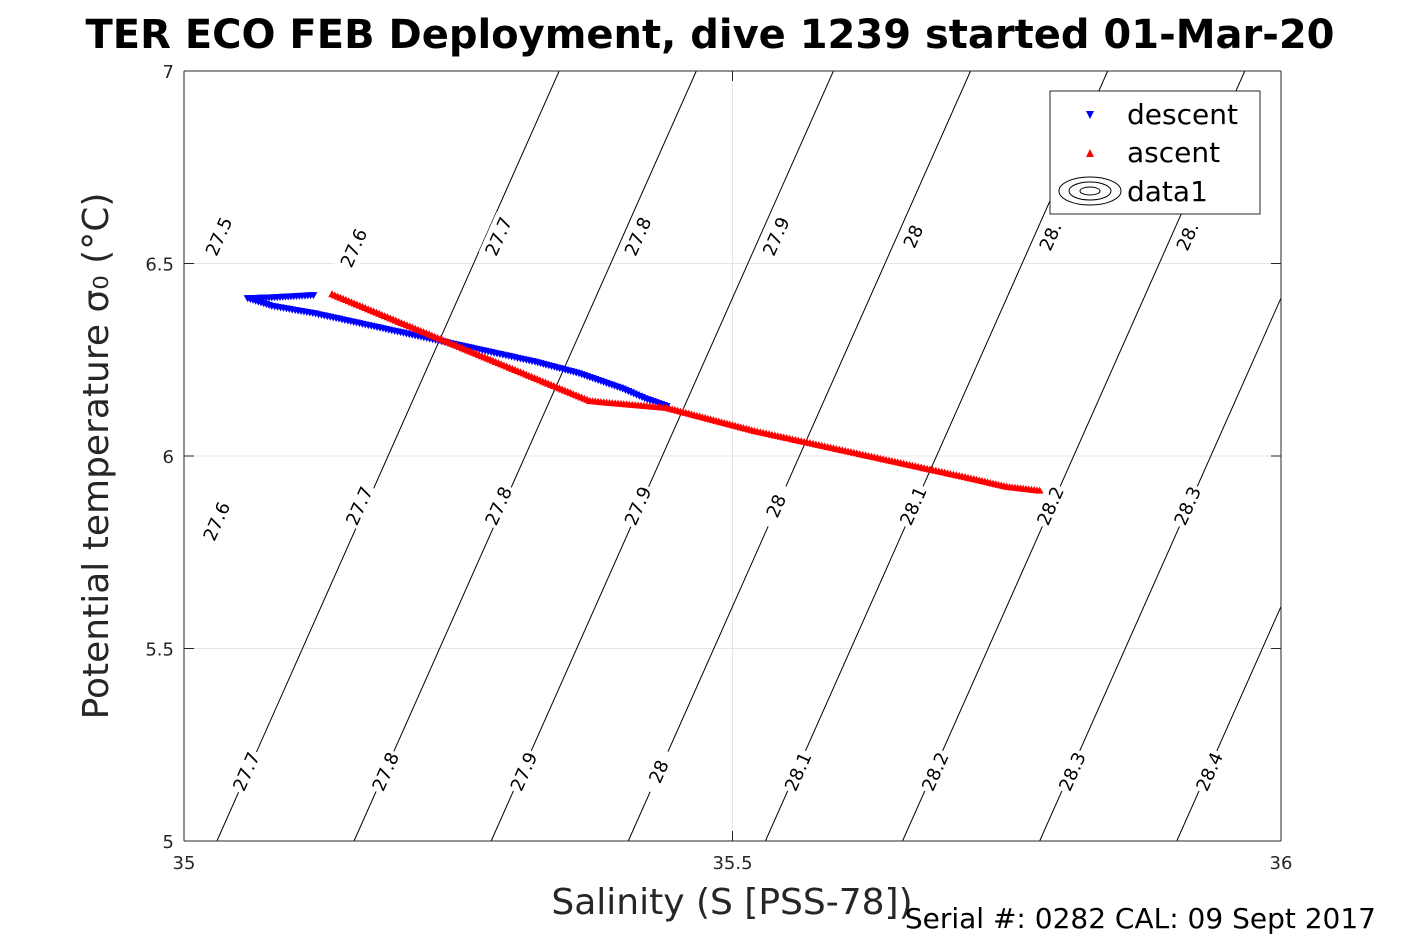 Image resolution: width=1417 pixels, height=945 pixels. I want to click on legend-descent-marker, so click(1090, 115).